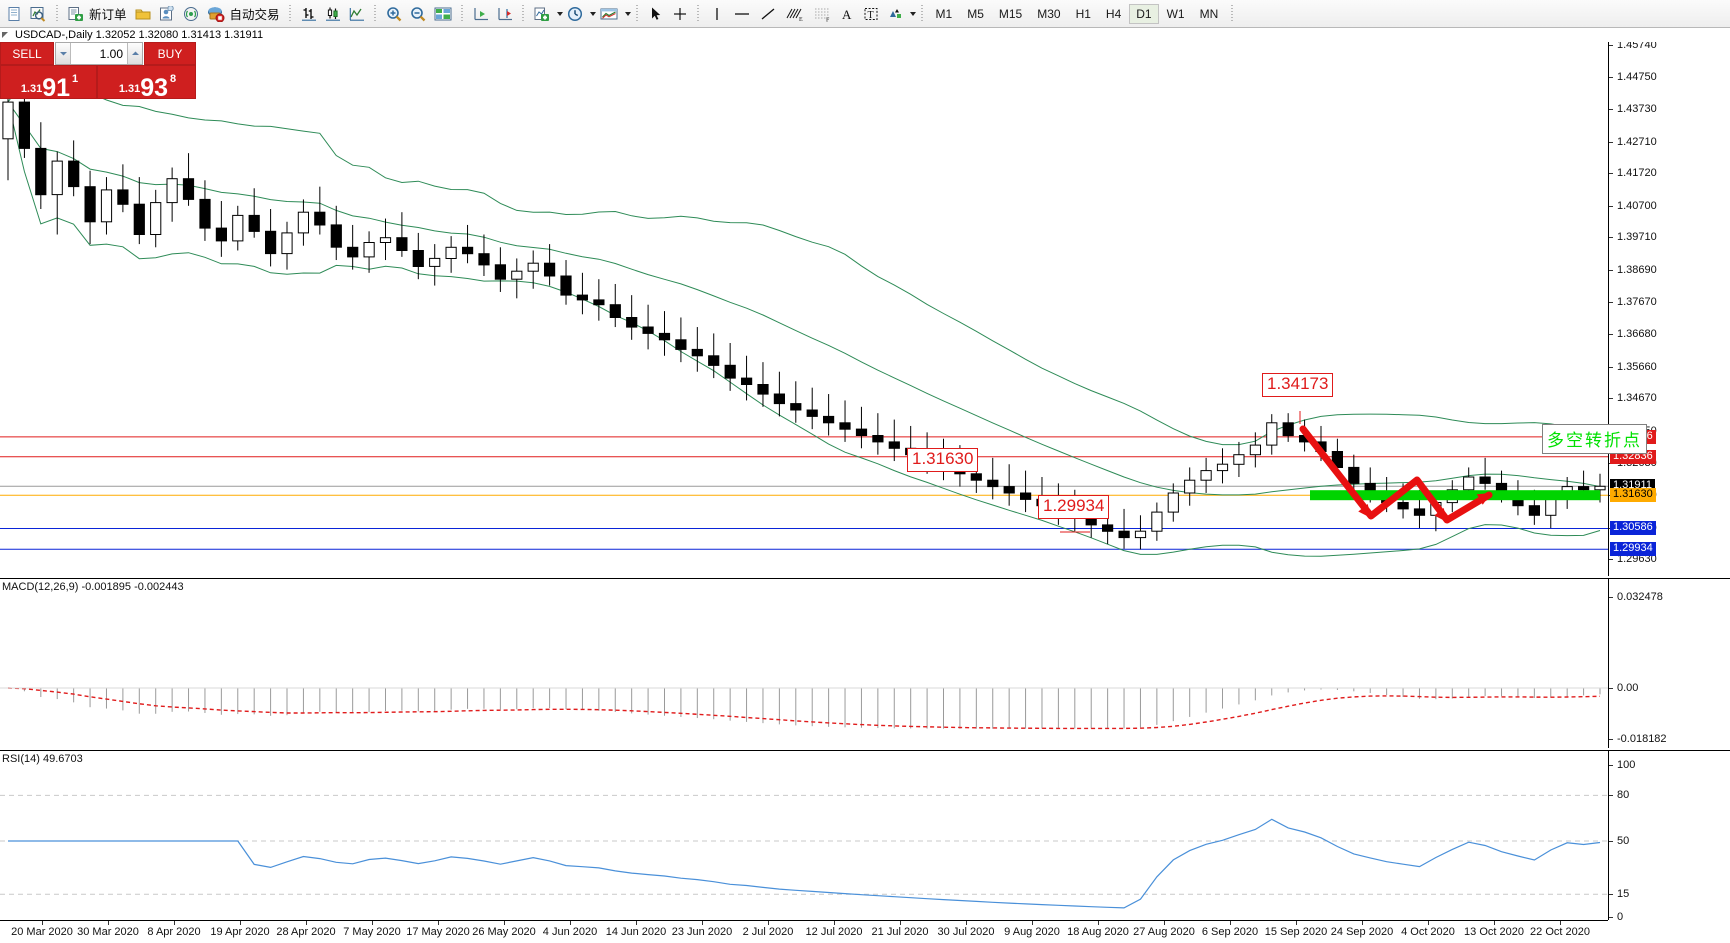  I want to click on timeframe-mn: MN, so click(1209, 13).